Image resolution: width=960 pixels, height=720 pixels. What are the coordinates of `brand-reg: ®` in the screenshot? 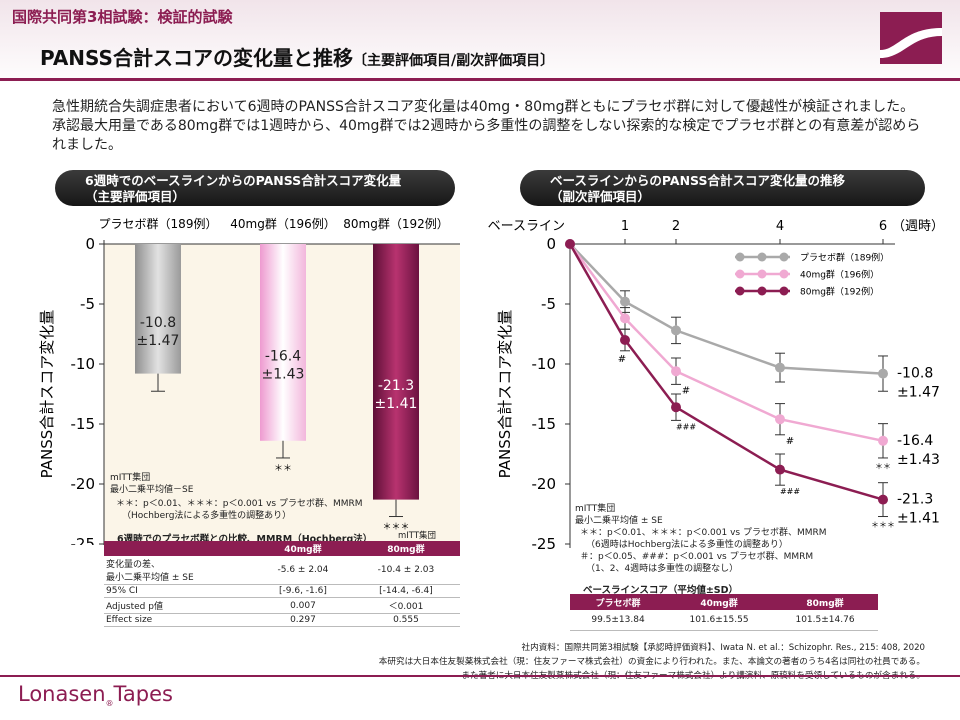 It's located at (109, 704).